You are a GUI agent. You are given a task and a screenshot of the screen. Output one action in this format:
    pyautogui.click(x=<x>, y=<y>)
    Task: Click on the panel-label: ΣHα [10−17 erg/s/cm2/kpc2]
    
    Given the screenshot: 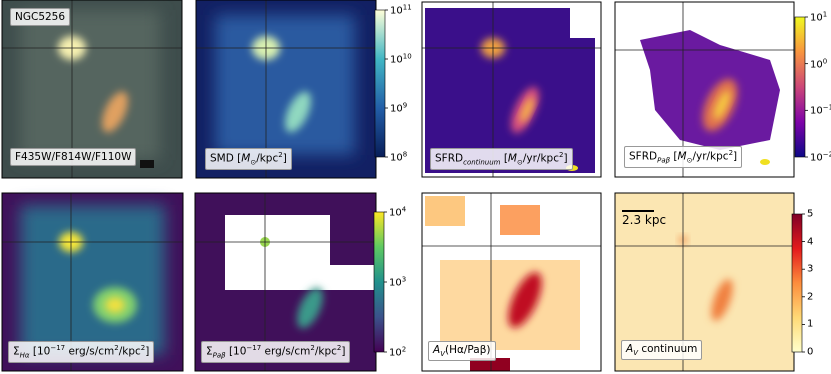 What is the action you would take?
    pyautogui.click(x=81, y=352)
    